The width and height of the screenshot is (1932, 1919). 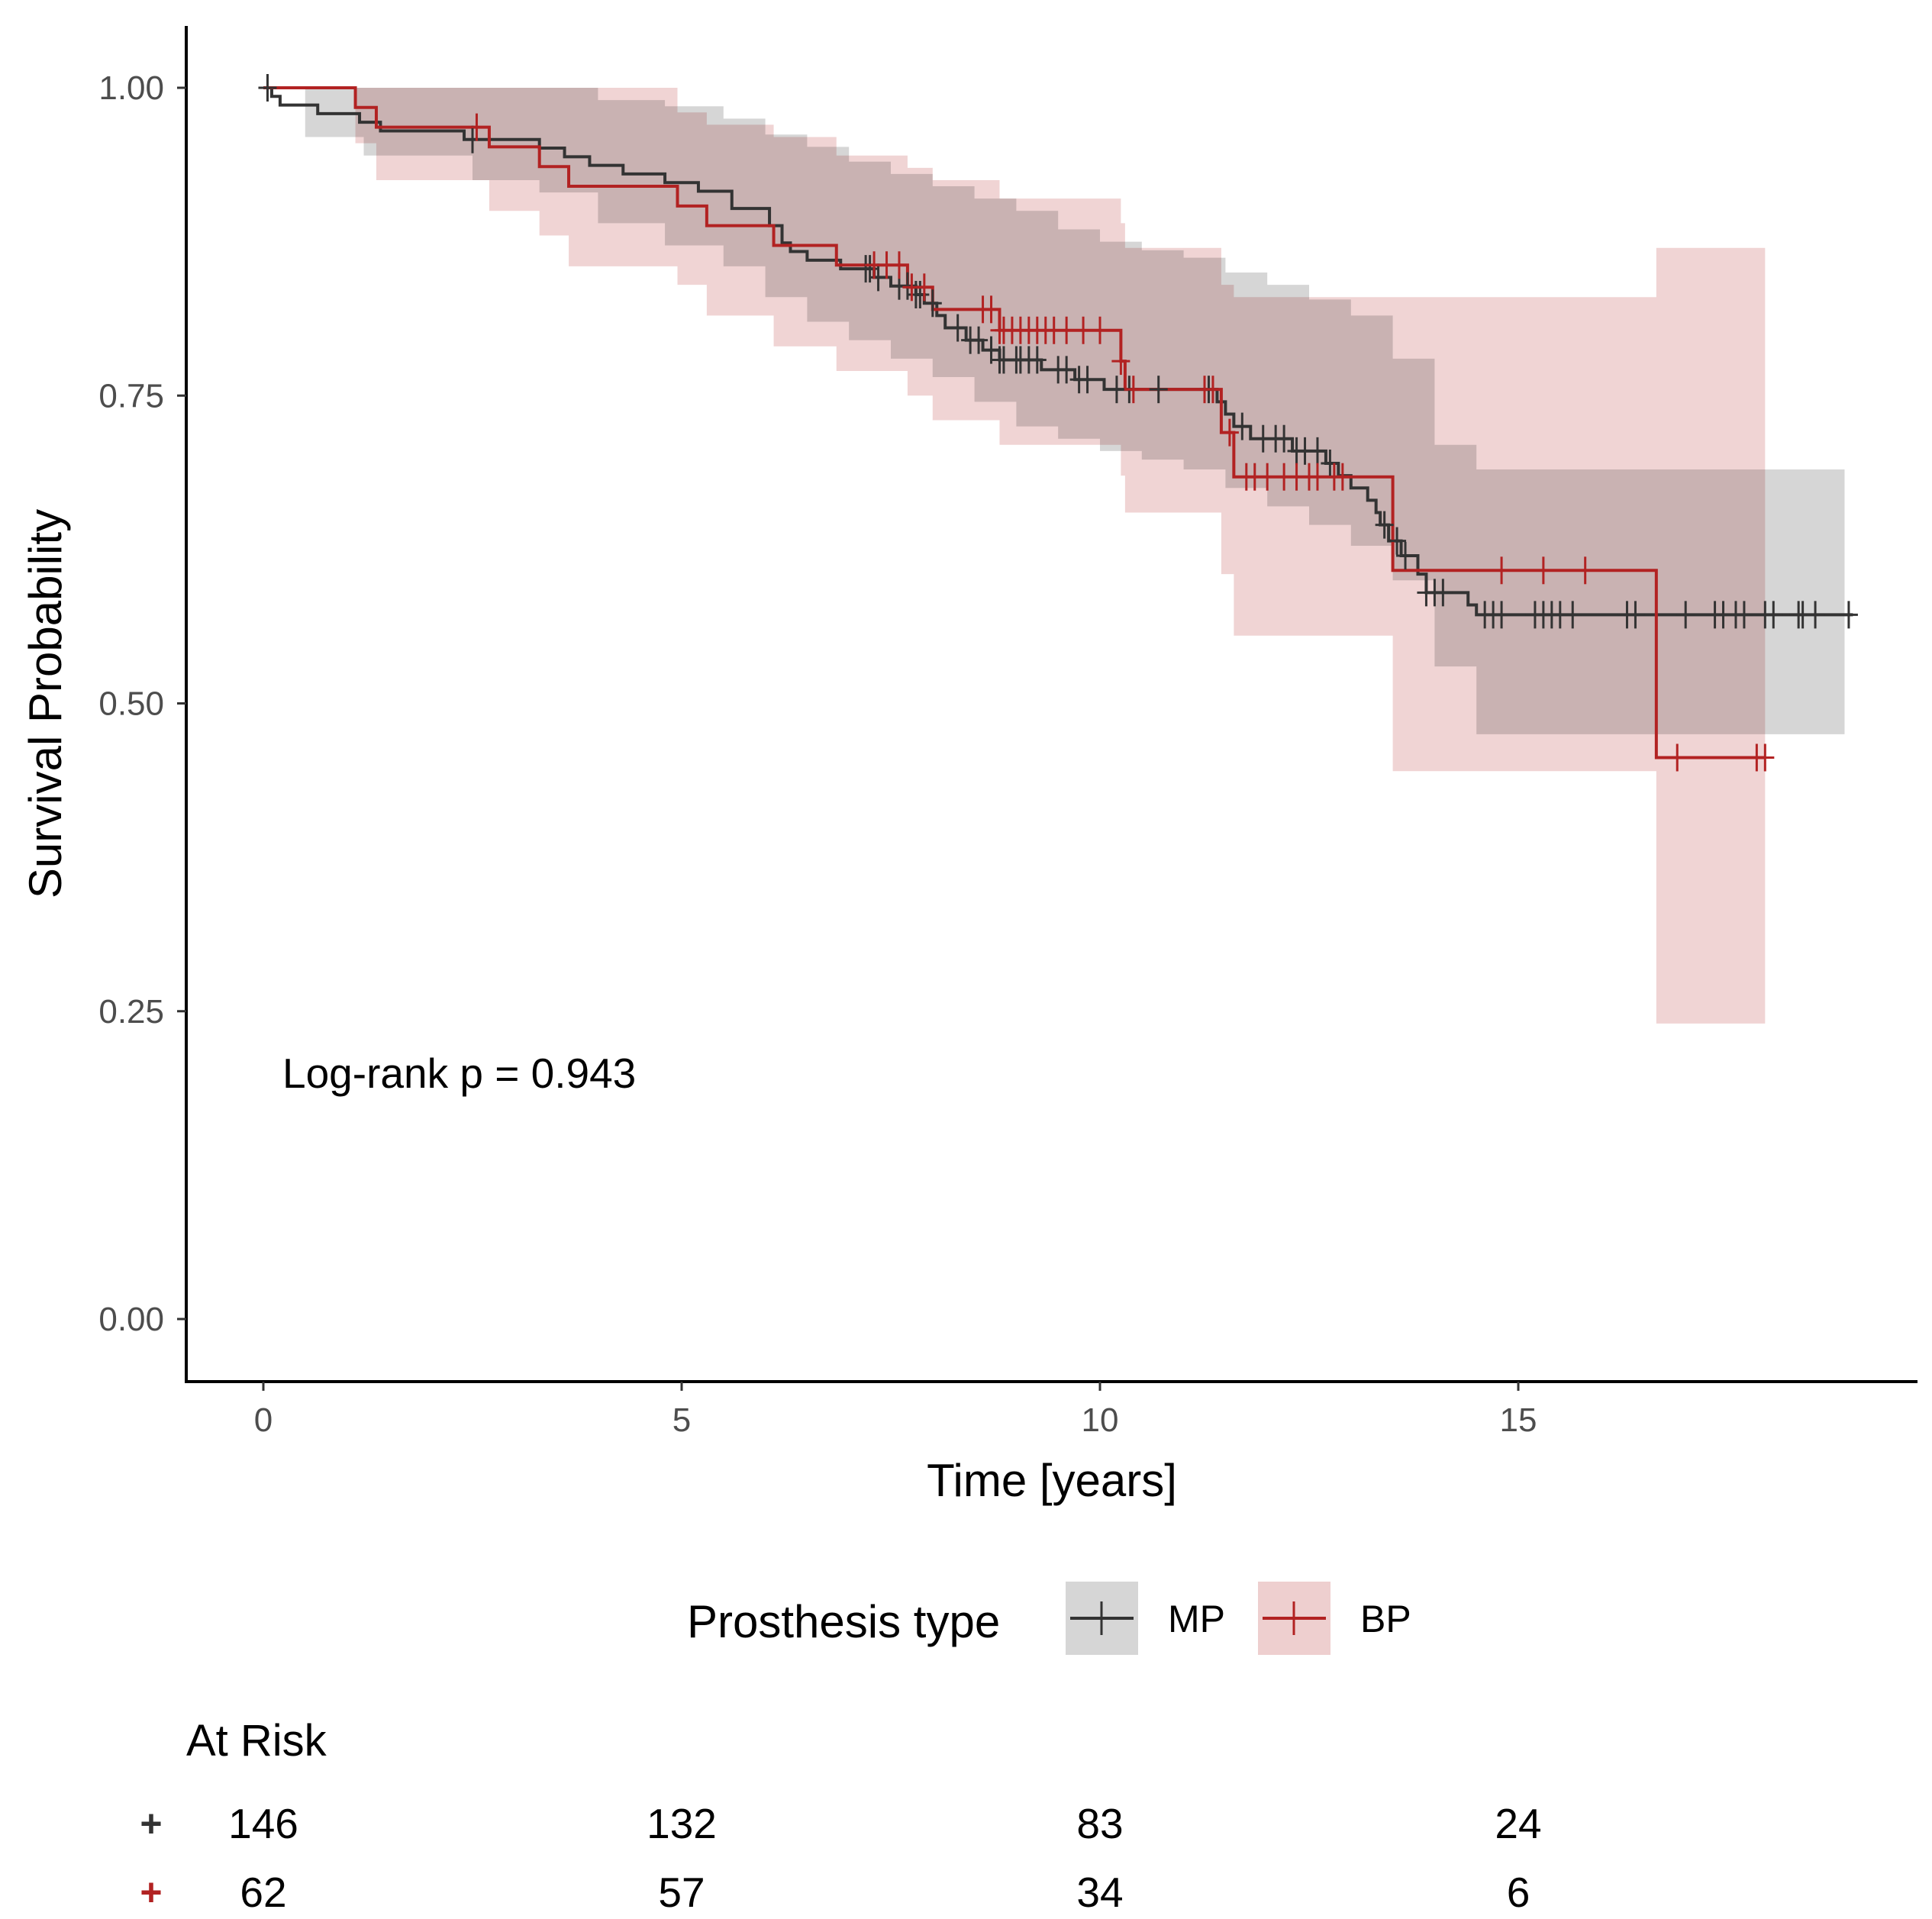 What do you see at coordinates (1518, 1823) in the screenshot?
I see `at-risk-value-mp: 24` at bounding box center [1518, 1823].